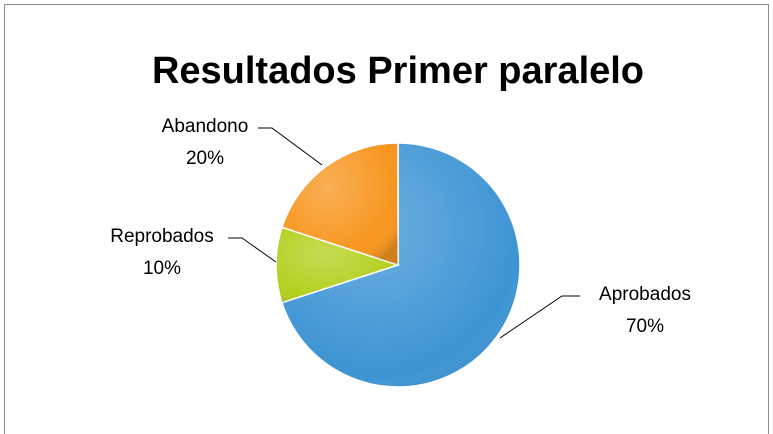 The height and width of the screenshot is (434, 773). Describe the element at coordinates (162, 268) in the screenshot. I see `slice-value-label: 10%` at that location.